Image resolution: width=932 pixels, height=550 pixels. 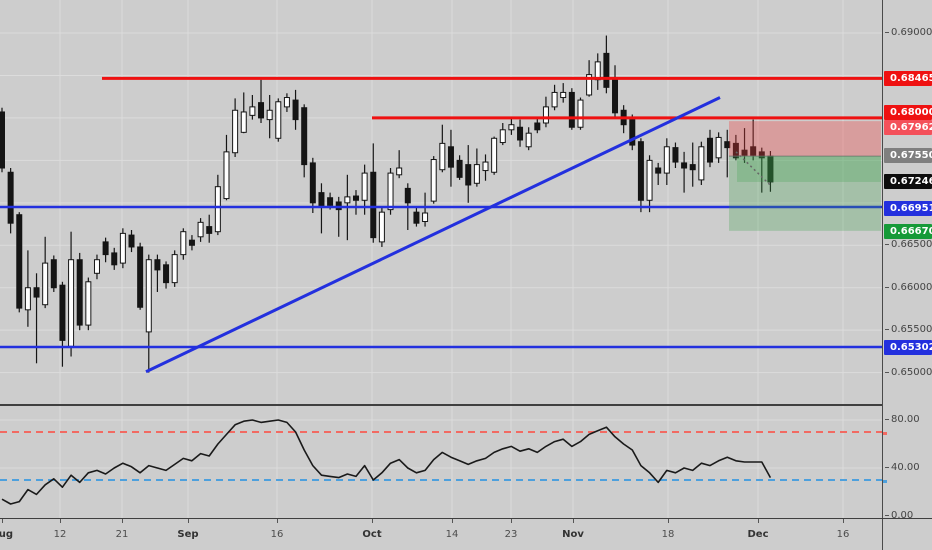 I want to click on price-level-label: 0.66951, so click(x=908, y=208).